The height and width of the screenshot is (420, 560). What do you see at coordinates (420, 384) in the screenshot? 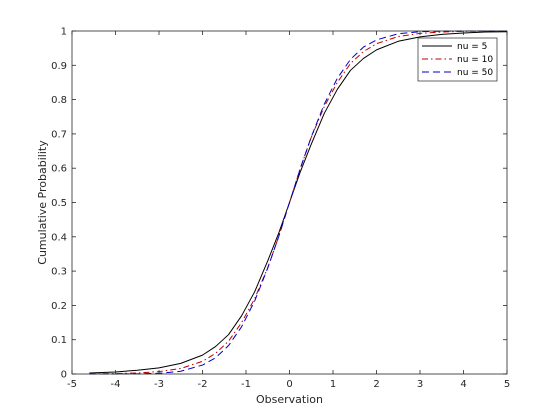
I see `x-tick-label: 3` at bounding box center [420, 384].